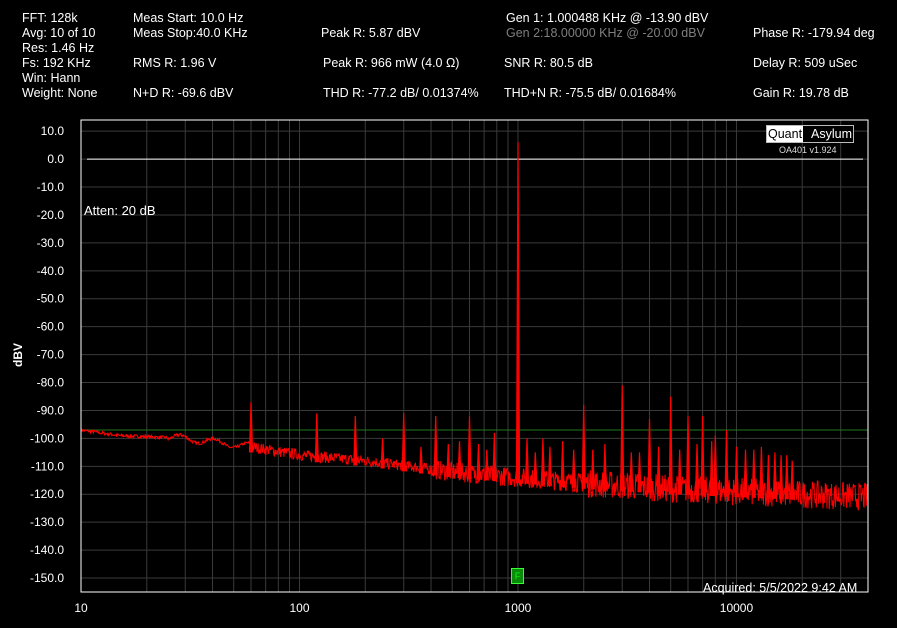  I want to click on logo-asylum: Asylum, so click(831, 134).